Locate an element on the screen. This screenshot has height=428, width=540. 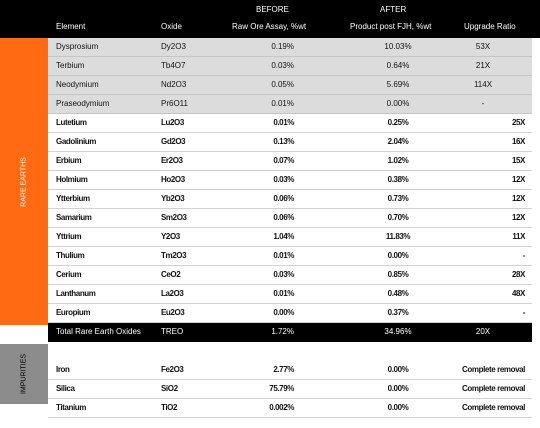
element-name: Gadolinium is located at coordinates (76, 141).